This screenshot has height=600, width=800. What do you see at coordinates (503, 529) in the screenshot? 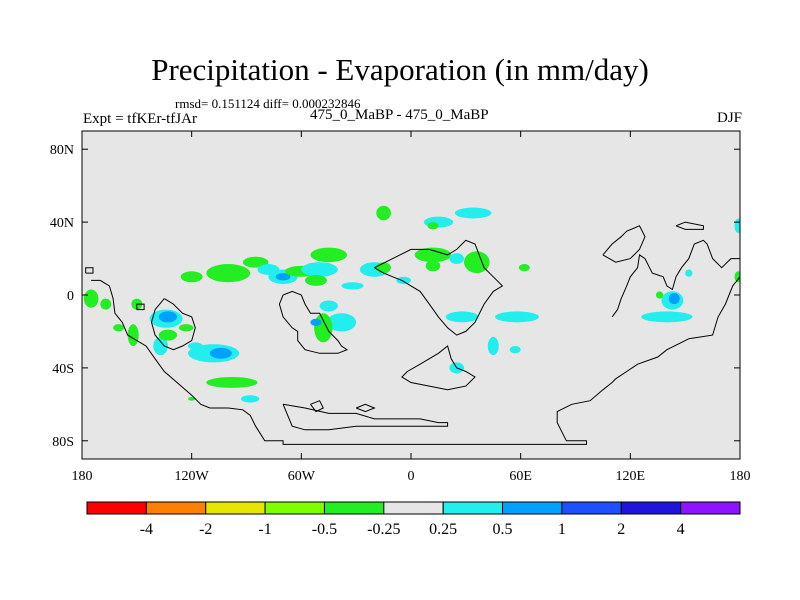
I see `colorbar-label: 0.5` at bounding box center [503, 529].